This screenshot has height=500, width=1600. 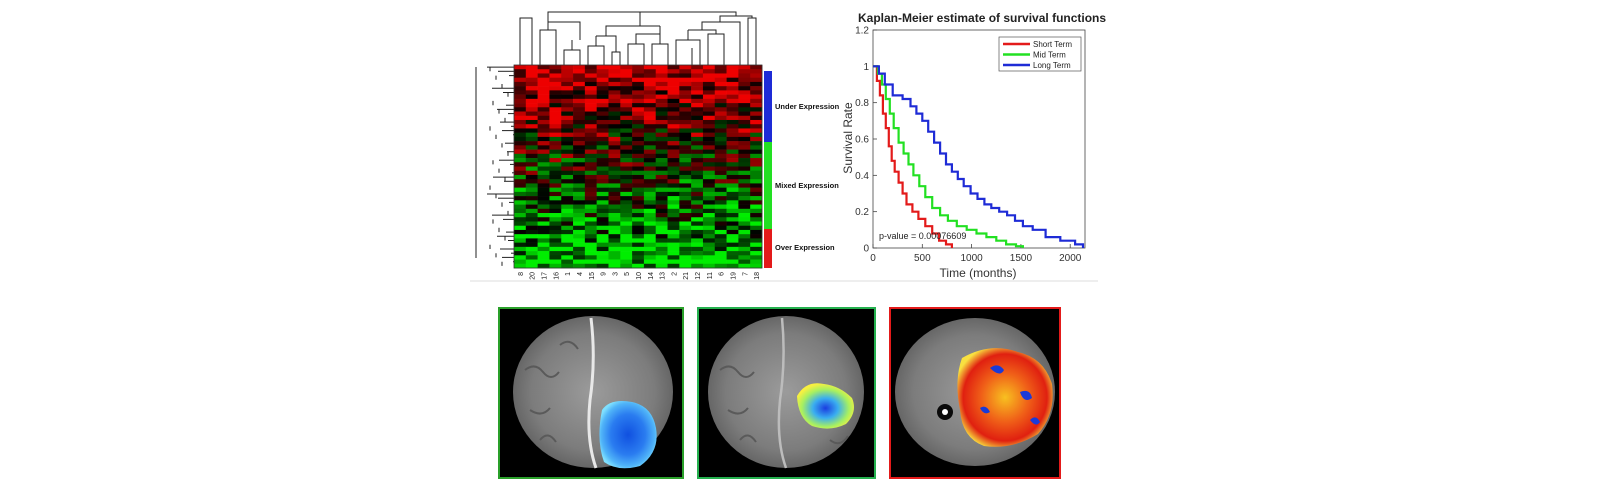 What do you see at coordinates (1021, 258) in the screenshot?
I see `x-tick-label: 1500` at bounding box center [1021, 258].